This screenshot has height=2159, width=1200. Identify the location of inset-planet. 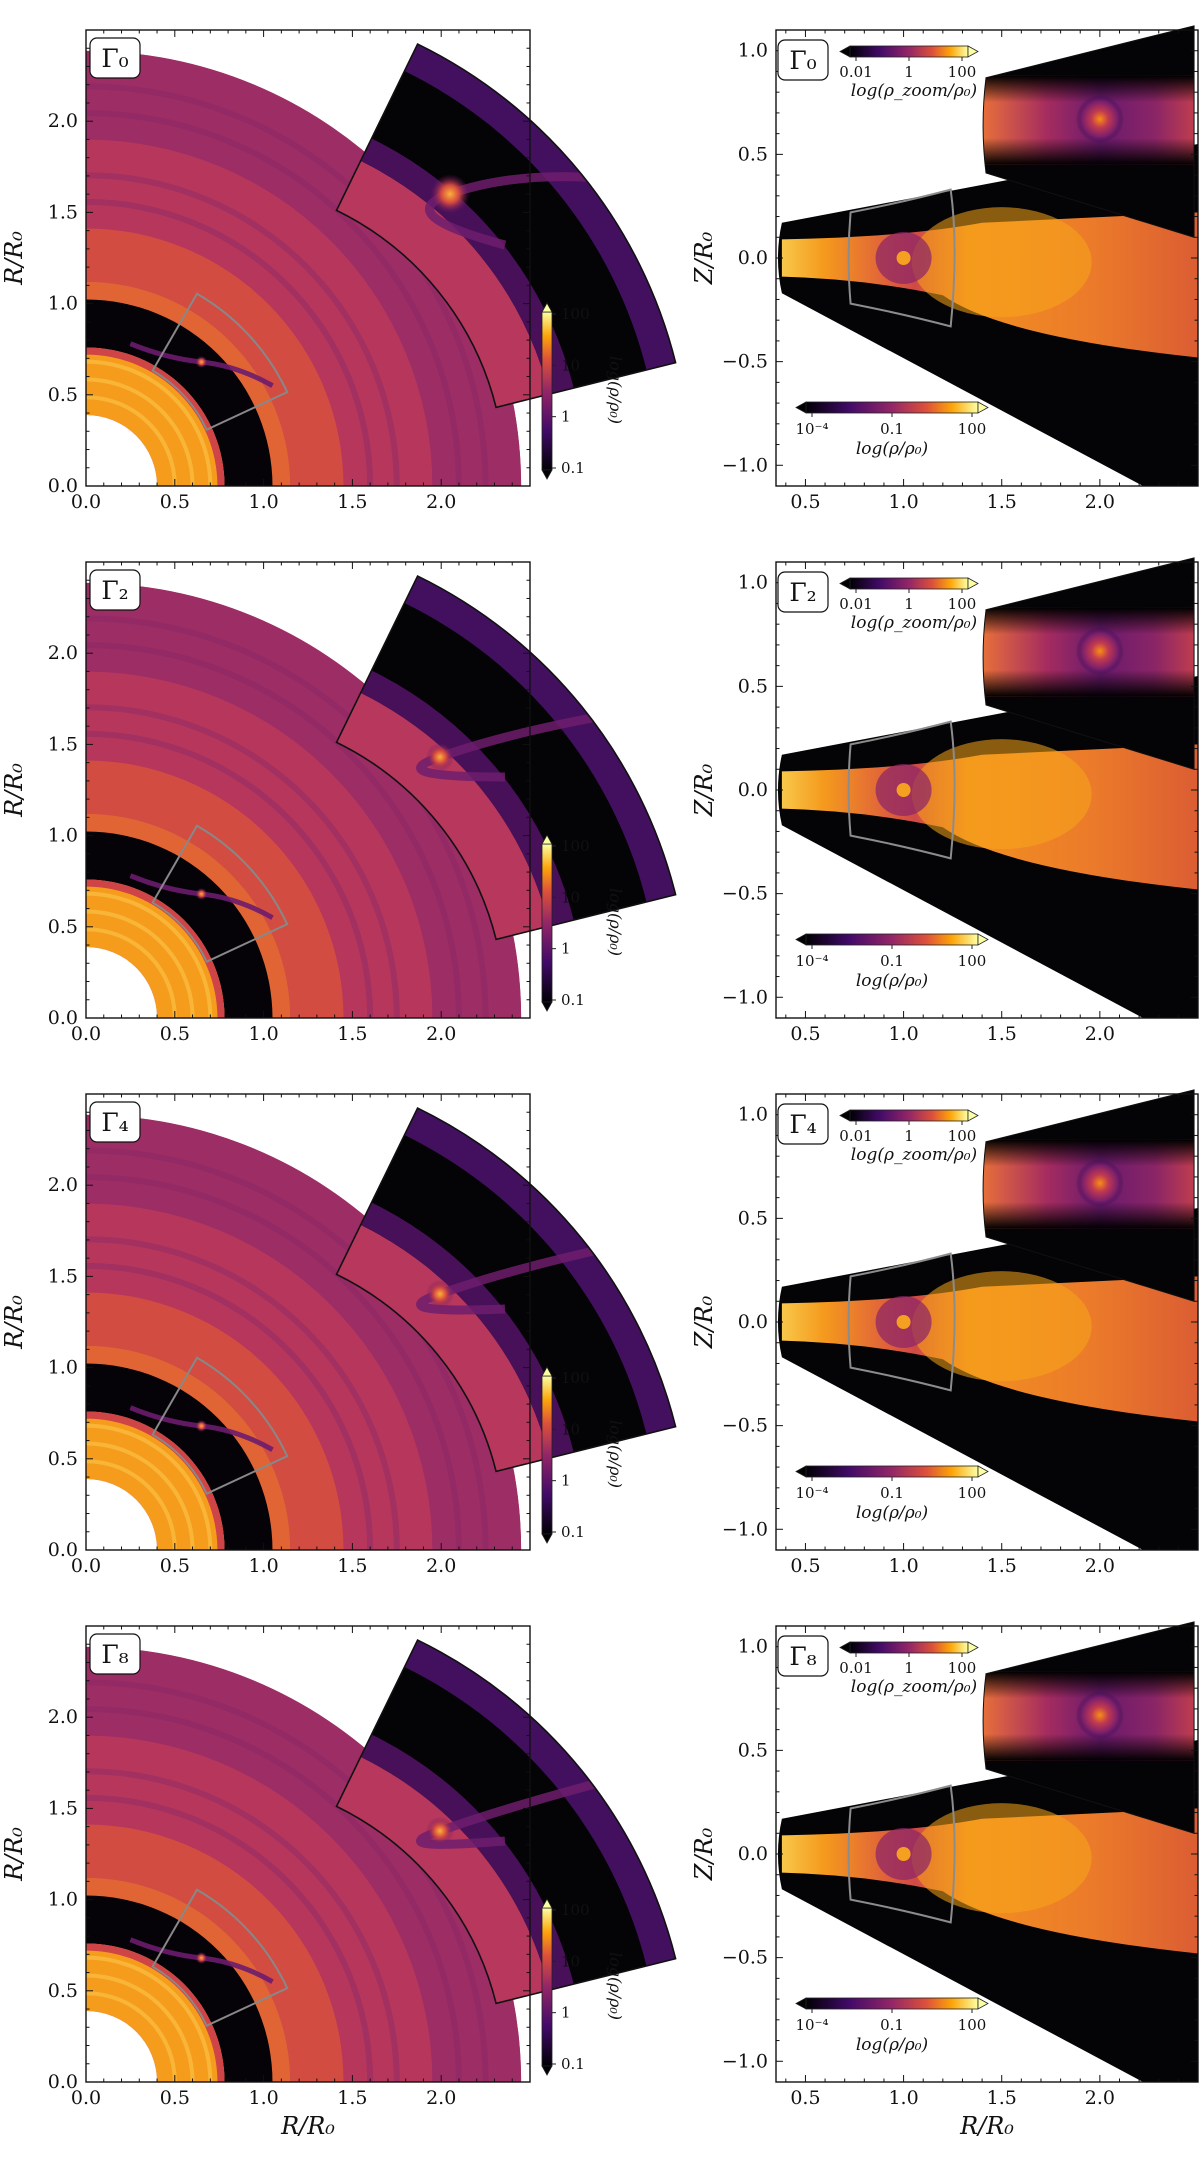
(1099, 651).